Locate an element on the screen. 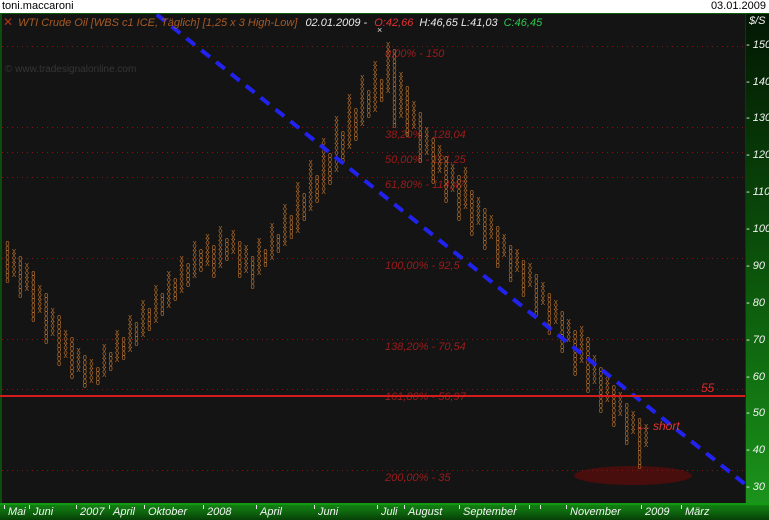 Image resolution: width=769 pixels, height=520 pixels. axis-unit-label: $/S is located at coordinates (757, 21).